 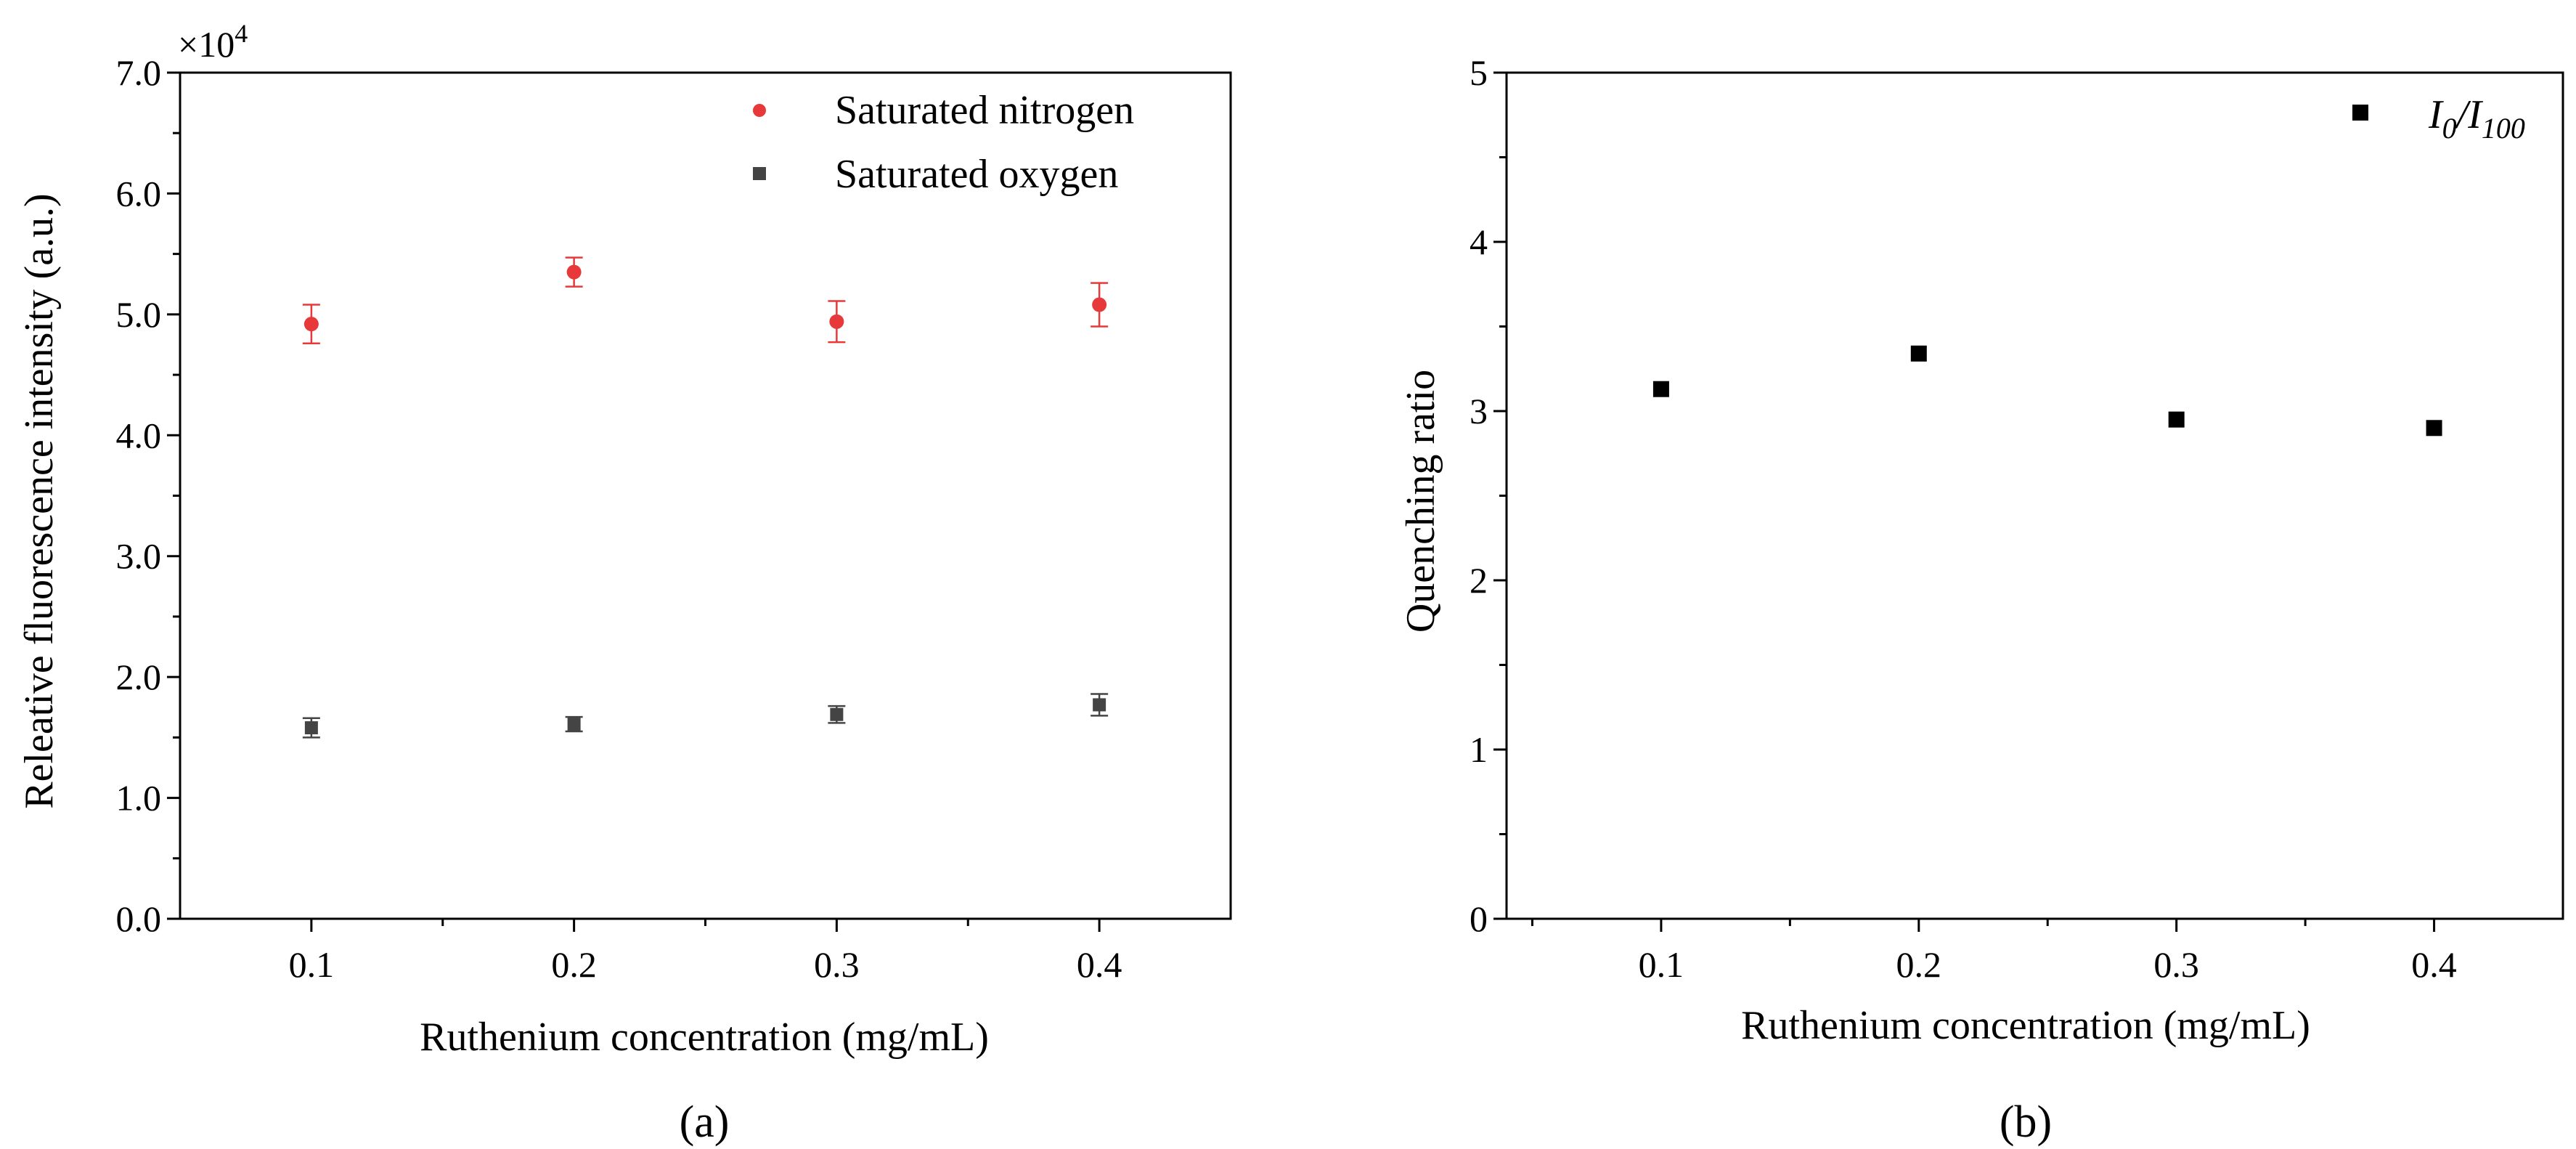 I want to click on y-tick-label-b: 4, so click(x=1479, y=242).